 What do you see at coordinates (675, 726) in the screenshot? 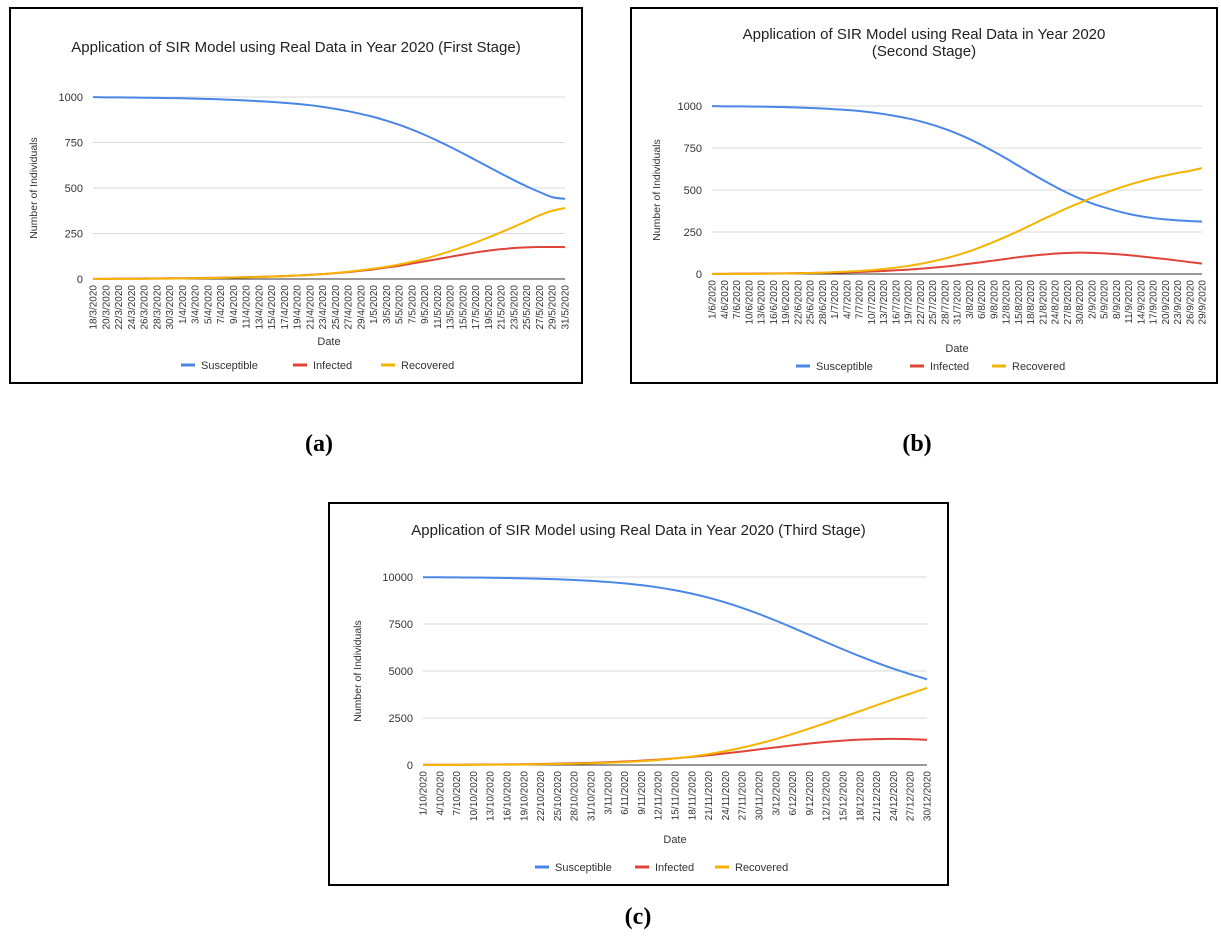
I see `series-line-recovered` at bounding box center [675, 726].